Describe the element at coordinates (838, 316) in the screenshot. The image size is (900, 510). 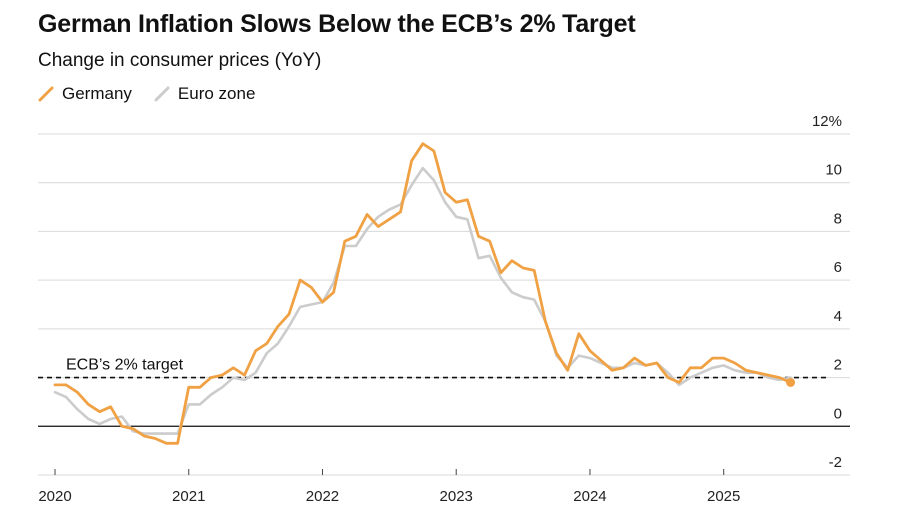
I see `y-tick-label: 4` at that location.